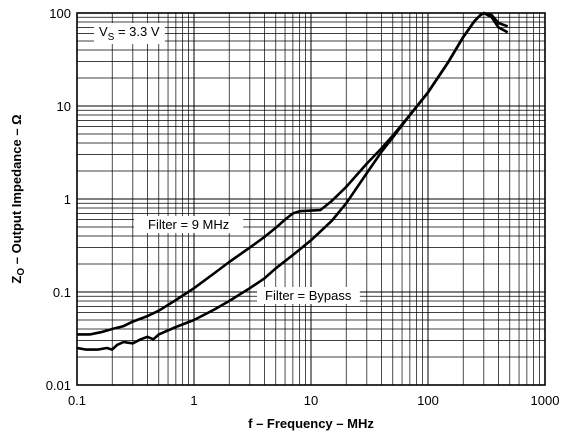 This screenshot has height=435, width=576. I want to click on x-tick-label: 1000, so click(545, 400).